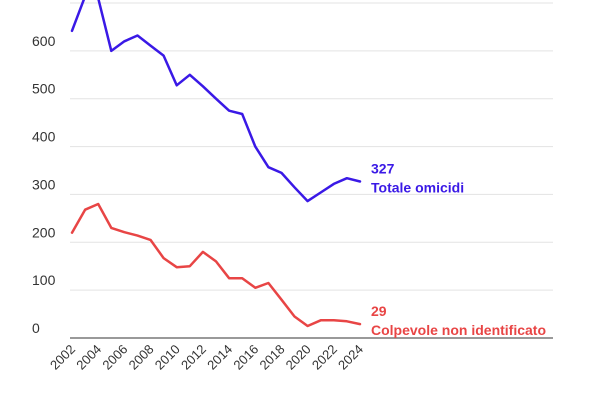  What do you see at coordinates (167, 357) in the screenshot?
I see `x-tick-label: 2010` at bounding box center [167, 357].